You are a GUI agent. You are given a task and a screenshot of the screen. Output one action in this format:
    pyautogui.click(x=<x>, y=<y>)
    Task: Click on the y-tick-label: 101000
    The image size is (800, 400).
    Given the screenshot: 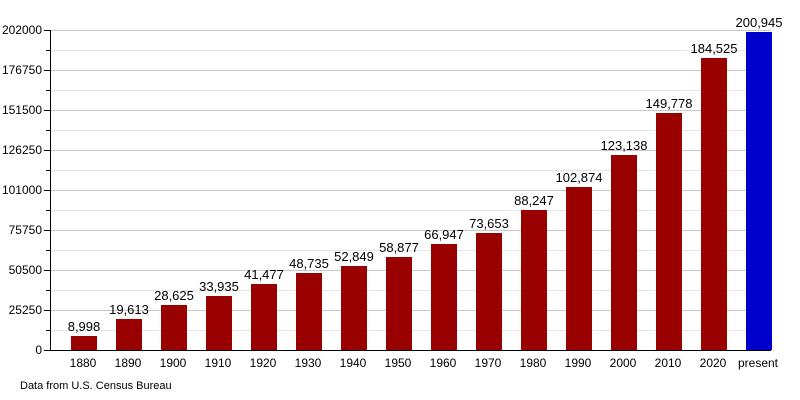 What is the action you would take?
    pyautogui.click(x=21, y=190)
    